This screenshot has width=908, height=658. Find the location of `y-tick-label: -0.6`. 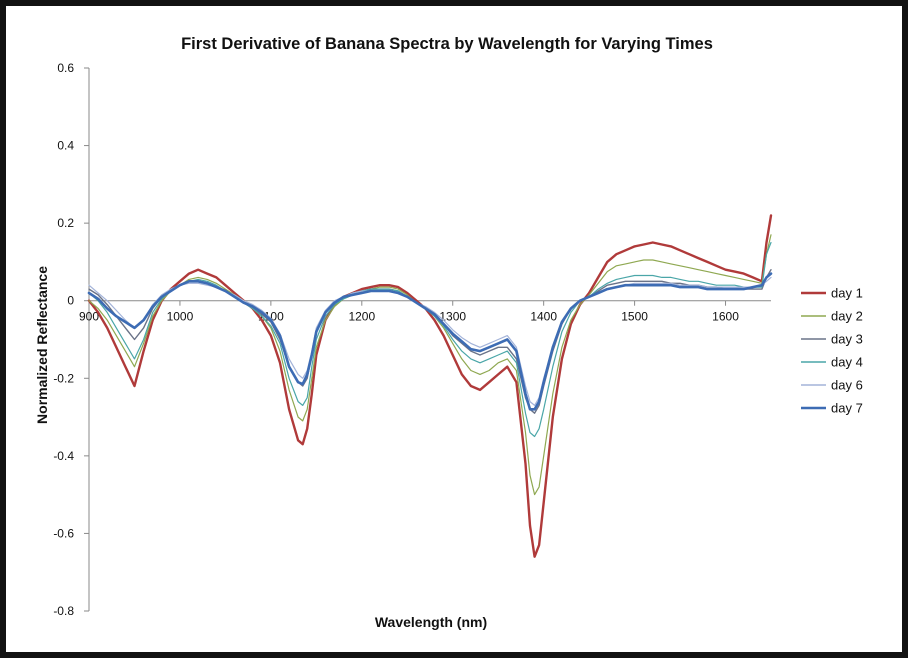

y-tick-label: -0.6 is located at coordinates (63, 533).